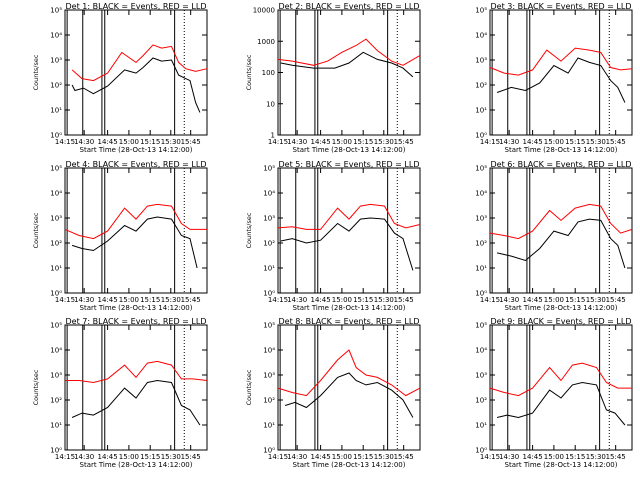  Describe the element at coordinates (268, 73) in the screenshot. I see `y-tick-label: 100` at that location.